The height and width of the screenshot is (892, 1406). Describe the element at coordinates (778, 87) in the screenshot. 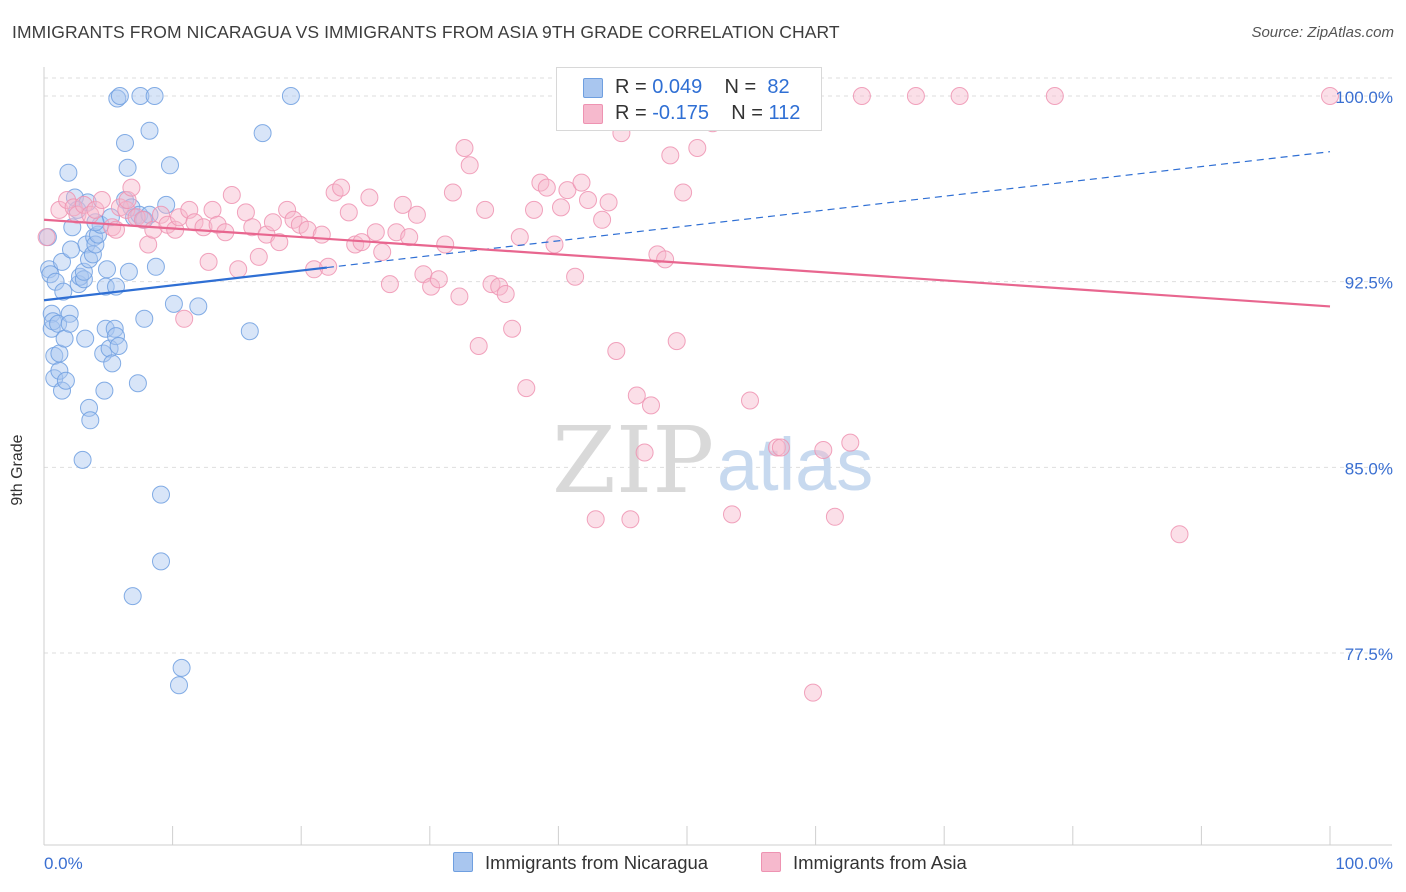

I see `legend-n-value: 82` at that location.